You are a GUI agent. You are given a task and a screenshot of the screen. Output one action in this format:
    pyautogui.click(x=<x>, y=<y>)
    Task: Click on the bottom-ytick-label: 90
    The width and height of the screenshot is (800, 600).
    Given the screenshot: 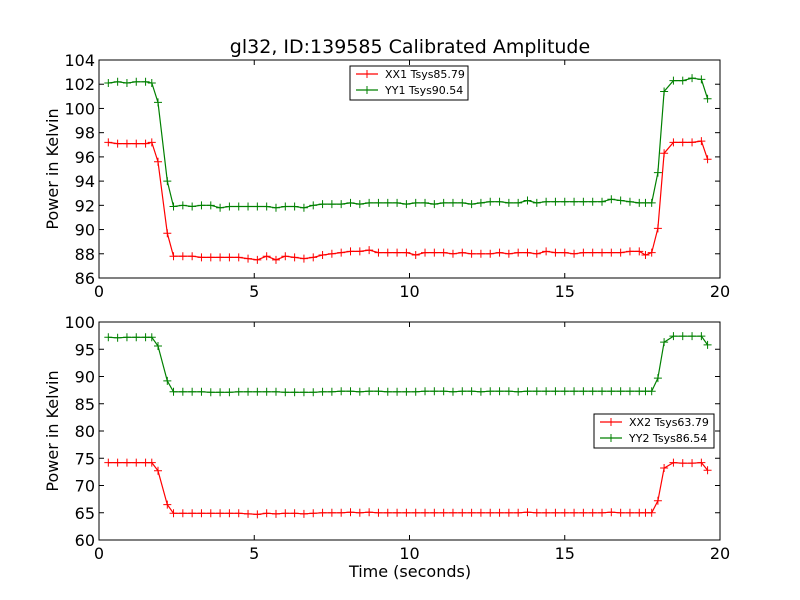 What is the action you would take?
    pyautogui.click(x=85, y=377)
    